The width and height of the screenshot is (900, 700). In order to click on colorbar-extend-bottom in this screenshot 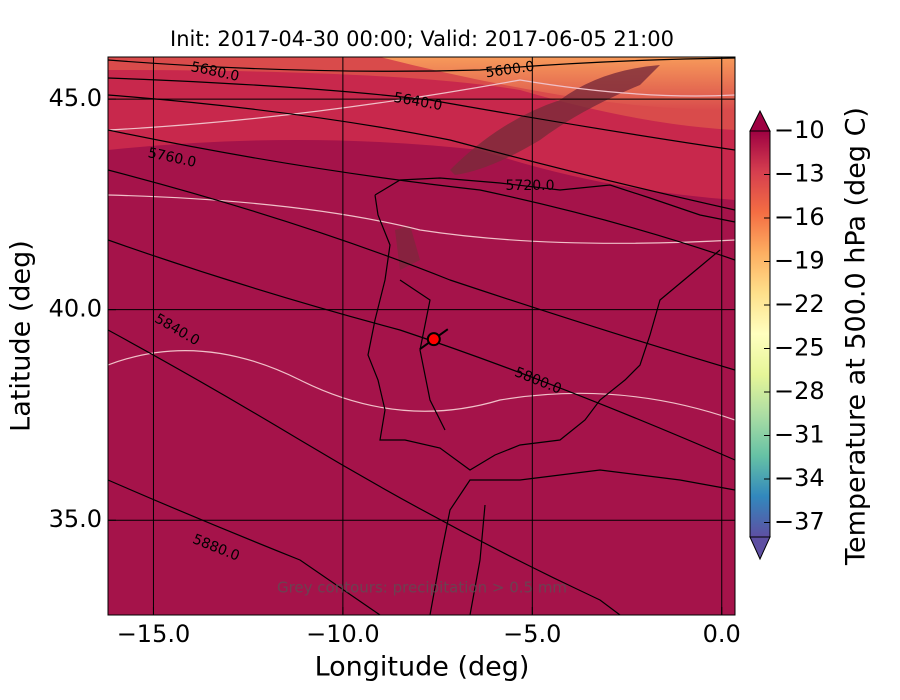, I will do `click(760, 548)`.